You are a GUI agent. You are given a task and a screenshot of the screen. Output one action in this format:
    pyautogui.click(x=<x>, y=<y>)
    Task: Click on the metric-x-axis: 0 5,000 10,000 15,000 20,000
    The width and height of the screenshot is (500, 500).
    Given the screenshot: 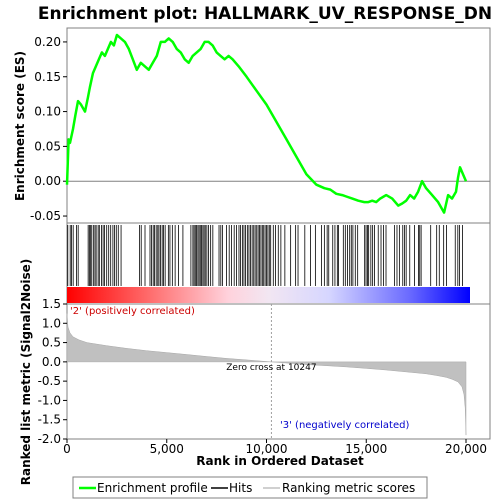 What is the action you would take?
    pyautogui.click(x=275, y=447)
    